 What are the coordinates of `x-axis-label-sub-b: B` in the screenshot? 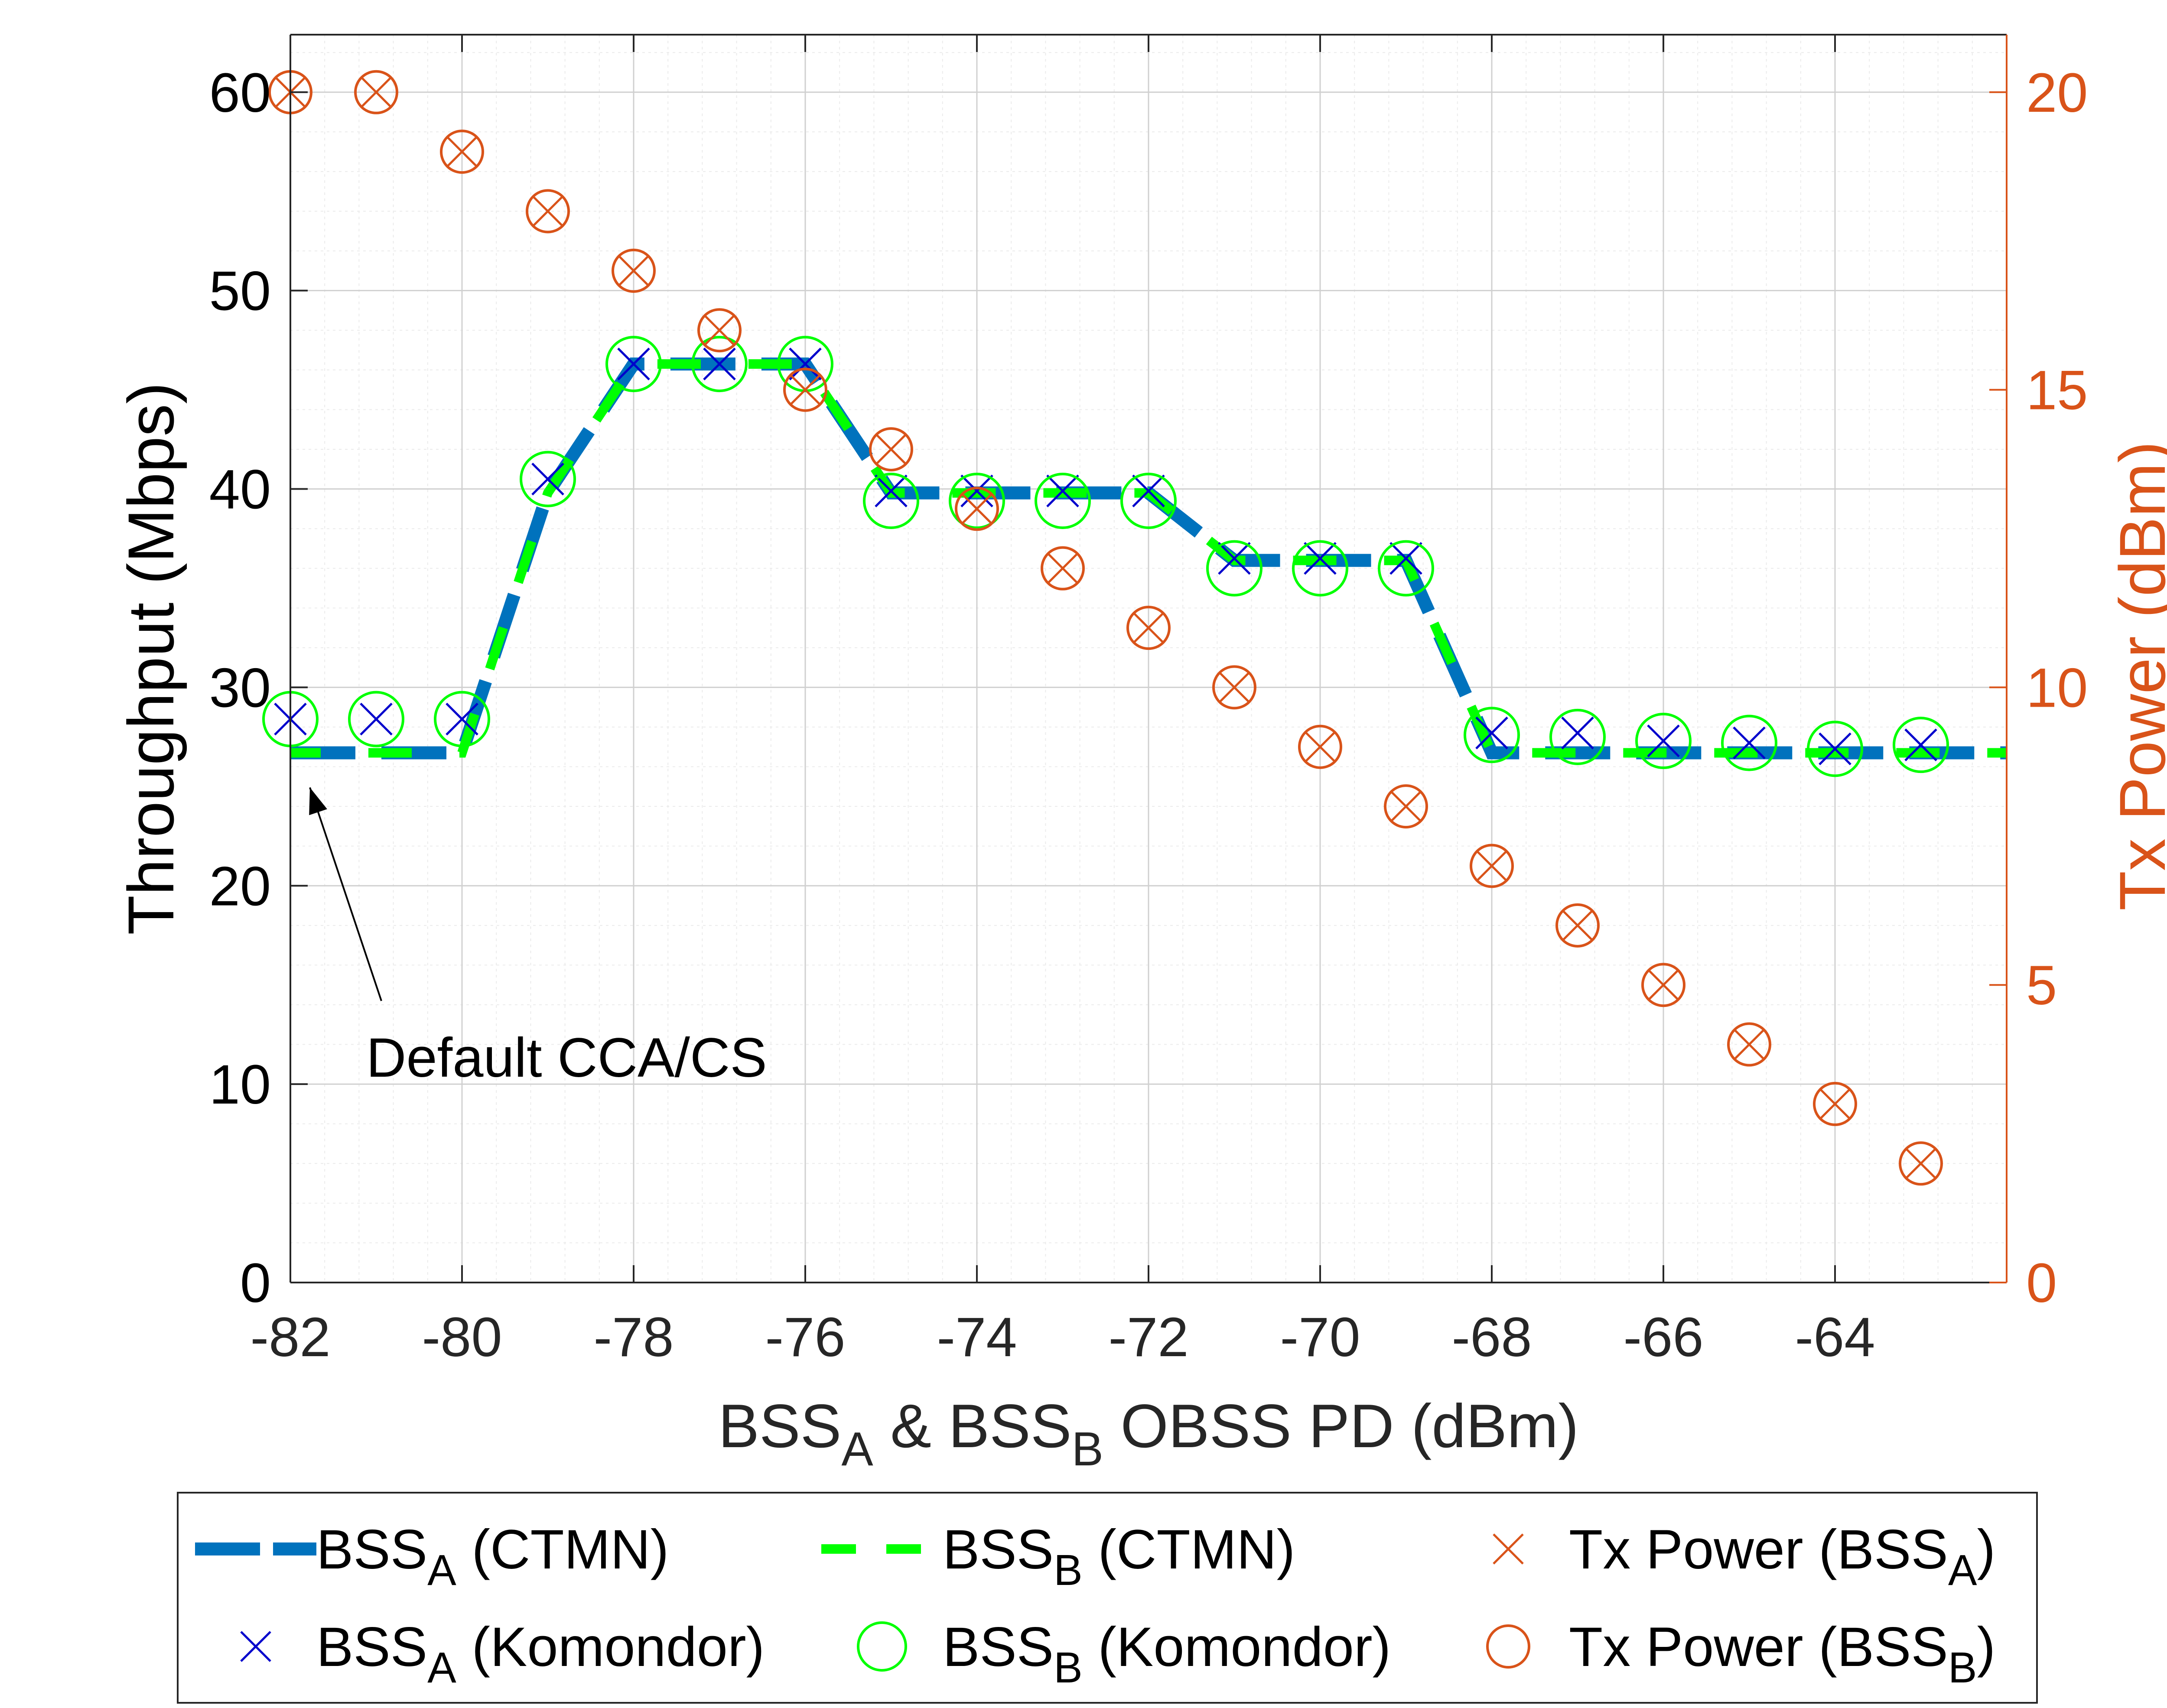 It's located at (1087, 1449).